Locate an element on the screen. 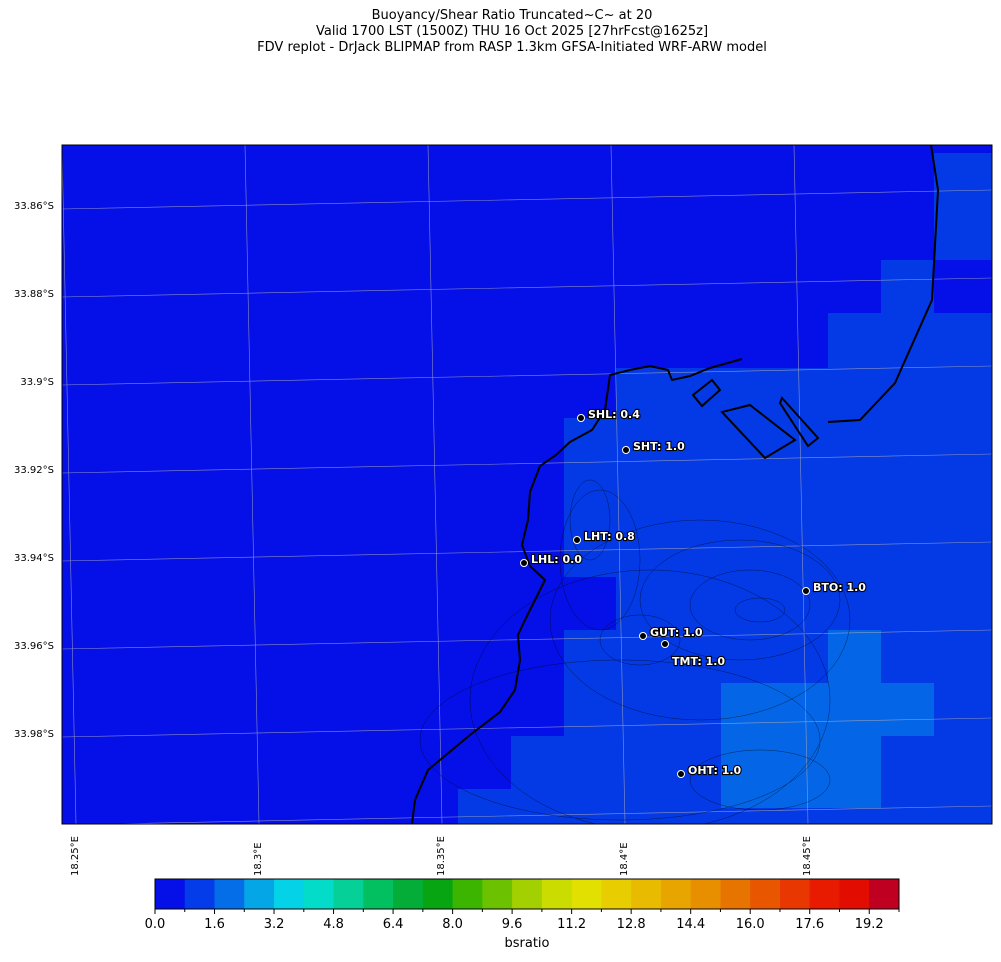  colorbar-tick-label: 11.2 is located at coordinates (572, 924).